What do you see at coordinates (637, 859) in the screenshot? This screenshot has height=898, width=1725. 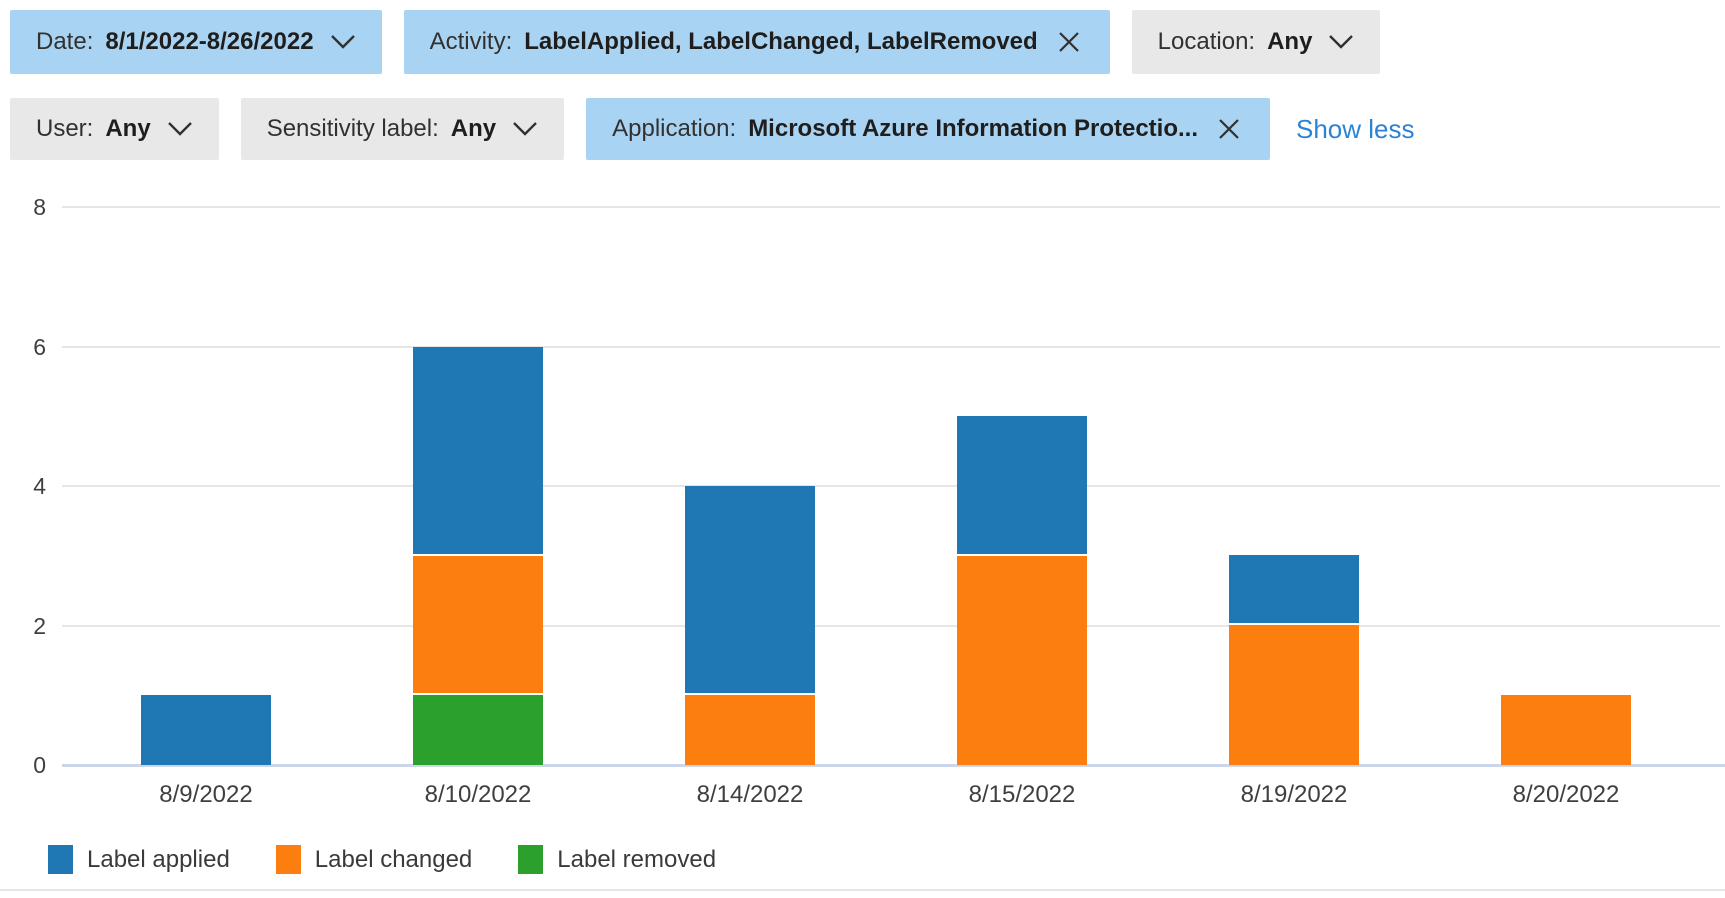 I see `legend-label: Label removed` at bounding box center [637, 859].